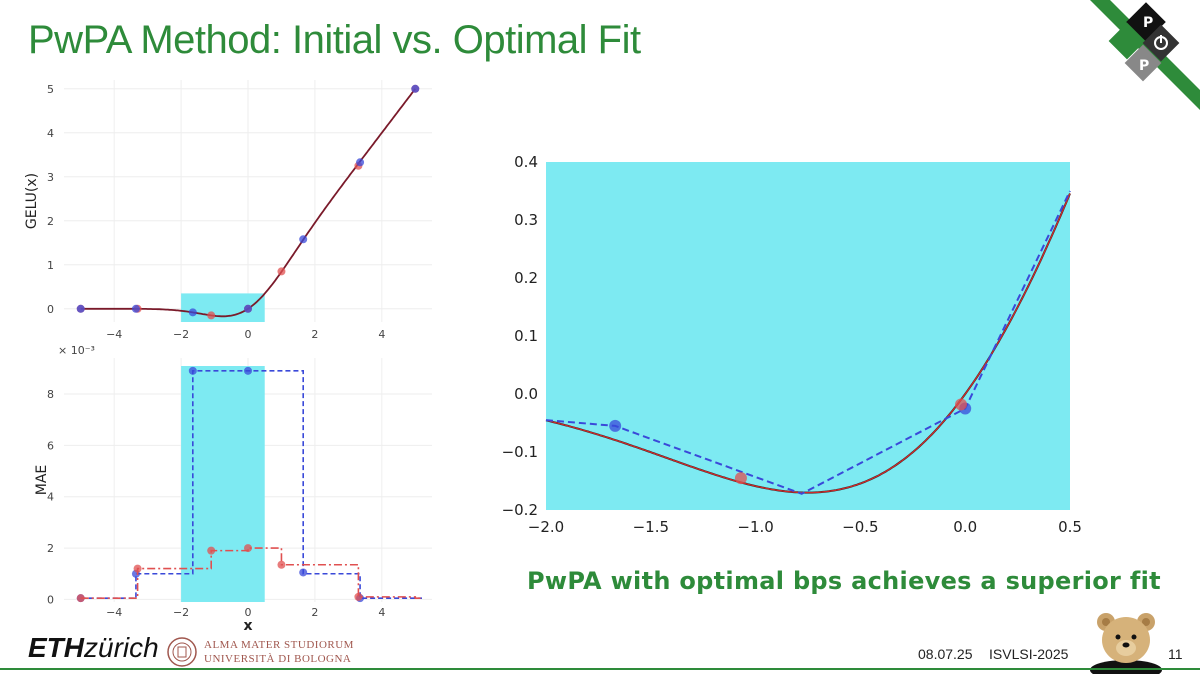 Image resolution: width=1200 pixels, height=674 pixels. I want to click on y-tick-label: 5, so click(50, 89).